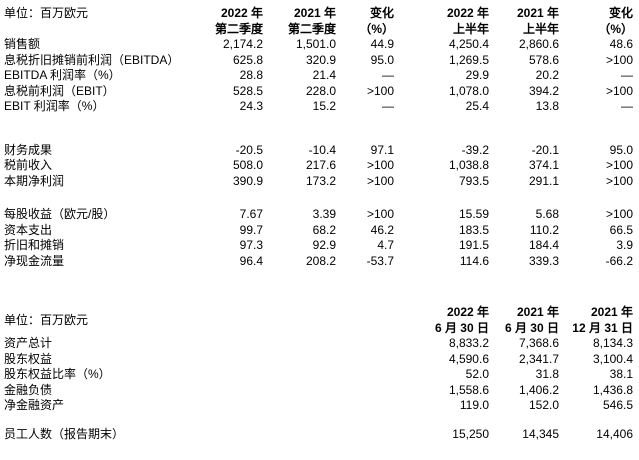  What do you see at coordinates (621, 44) in the screenshot?
I see `value-cell: 48.6` at bounding box center [621, 44].